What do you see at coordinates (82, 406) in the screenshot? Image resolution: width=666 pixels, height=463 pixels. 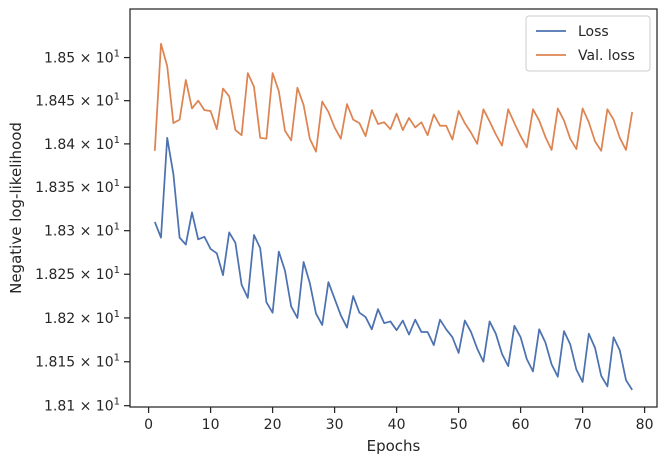 I see `y-tick-label: 1.81 × 10¹` at bounding box center [82, 406].